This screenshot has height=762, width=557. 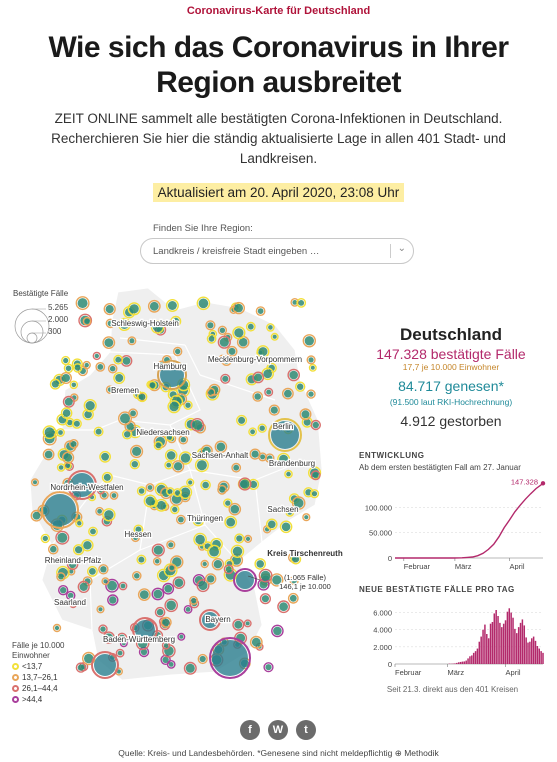 I want to click on twitter-share-button: t, so click(x=306, y=730).